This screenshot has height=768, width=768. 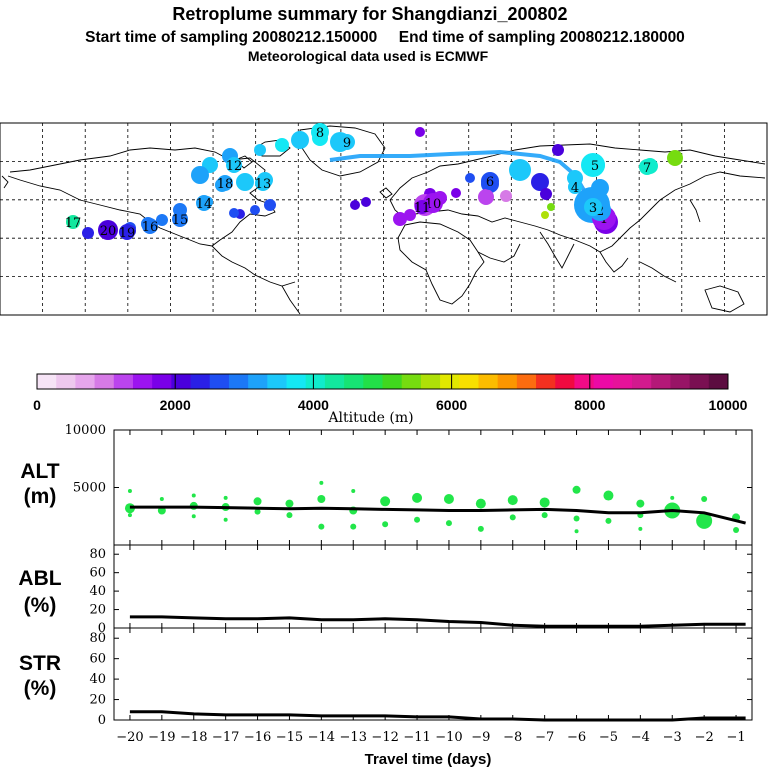 I want to click on x-tick-label: −6, so click(x=576, y=737).